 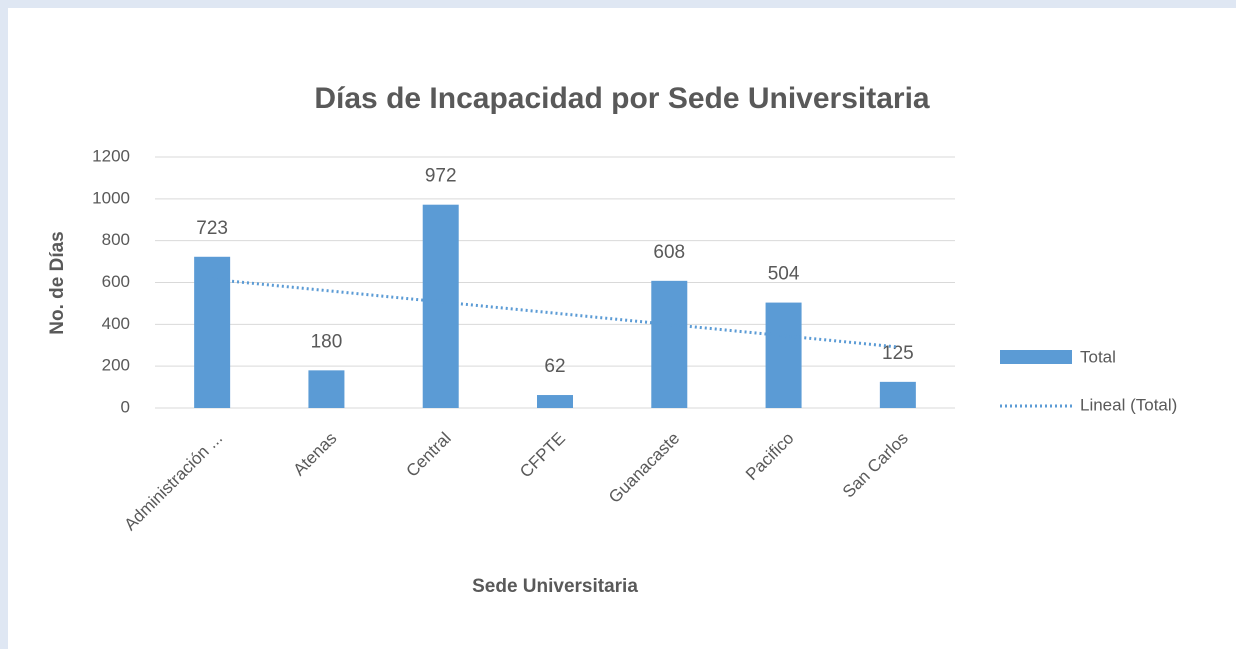 I want to click on legend-label: Lineal (Total), so click(x=1128, y=404).